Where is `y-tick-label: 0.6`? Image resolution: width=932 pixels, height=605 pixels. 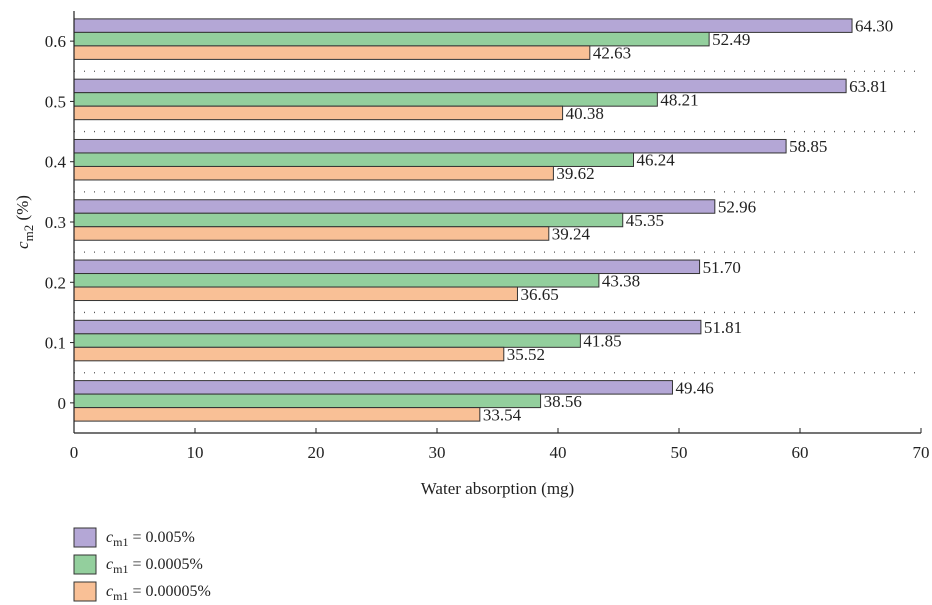 y-tick-label: 0.6 is located at coordinates (55, 41).